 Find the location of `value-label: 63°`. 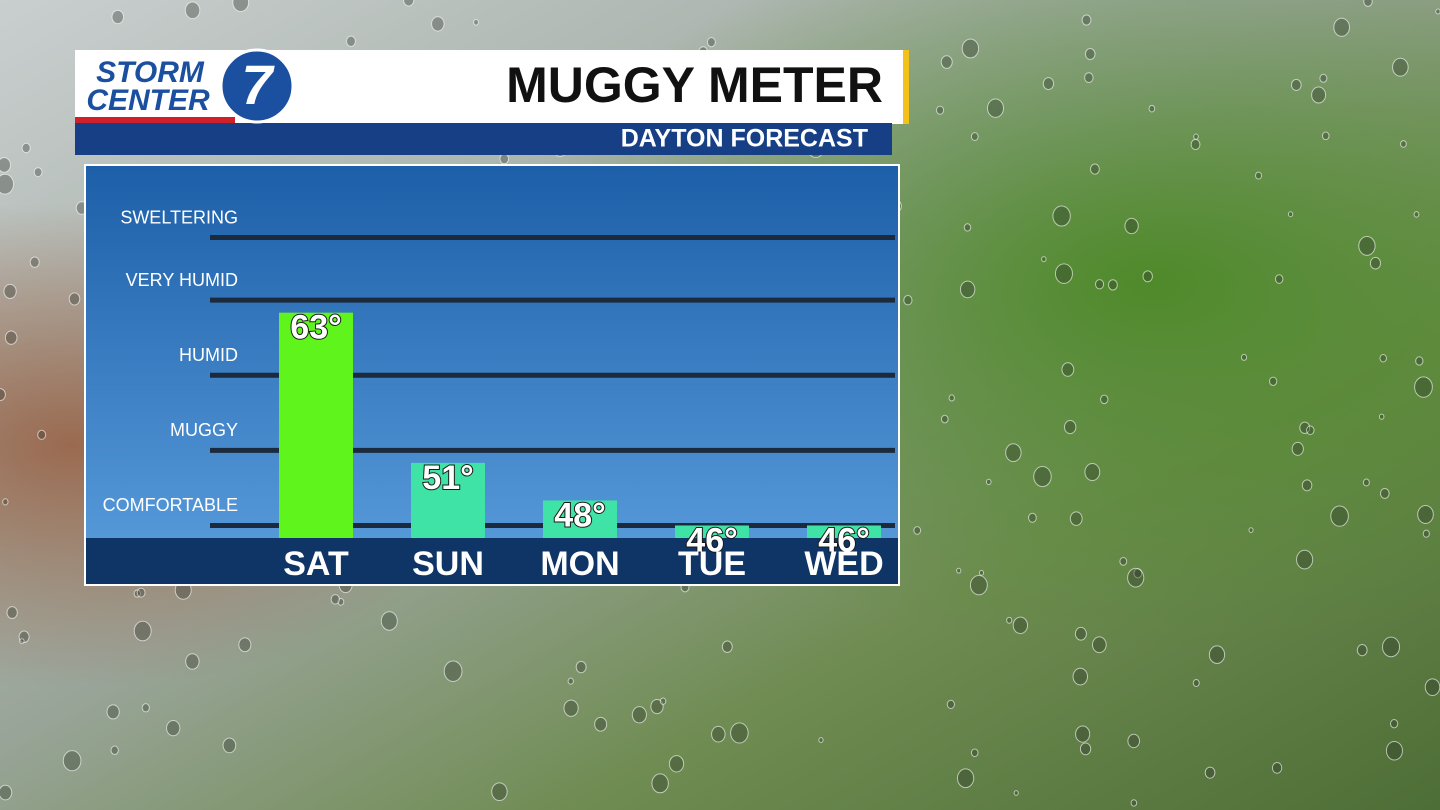

value-label: 63° is located at coordinates (315, 328).